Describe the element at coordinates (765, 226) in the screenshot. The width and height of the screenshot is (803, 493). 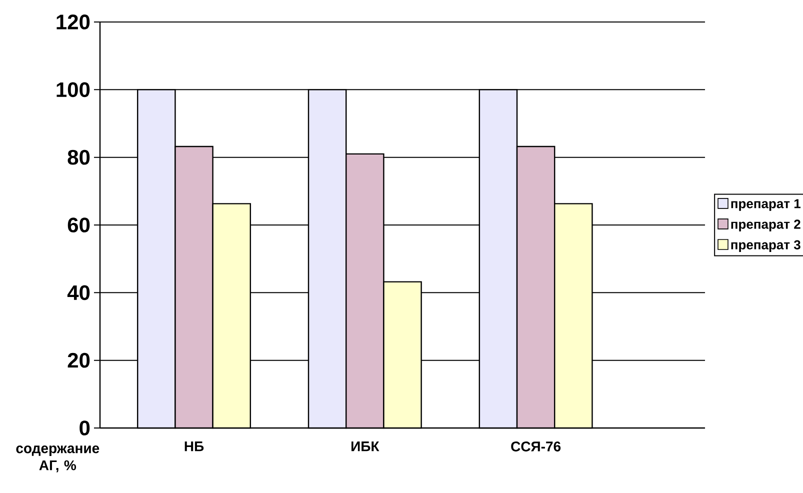
I see `legend-label: препарат 2` at that location.